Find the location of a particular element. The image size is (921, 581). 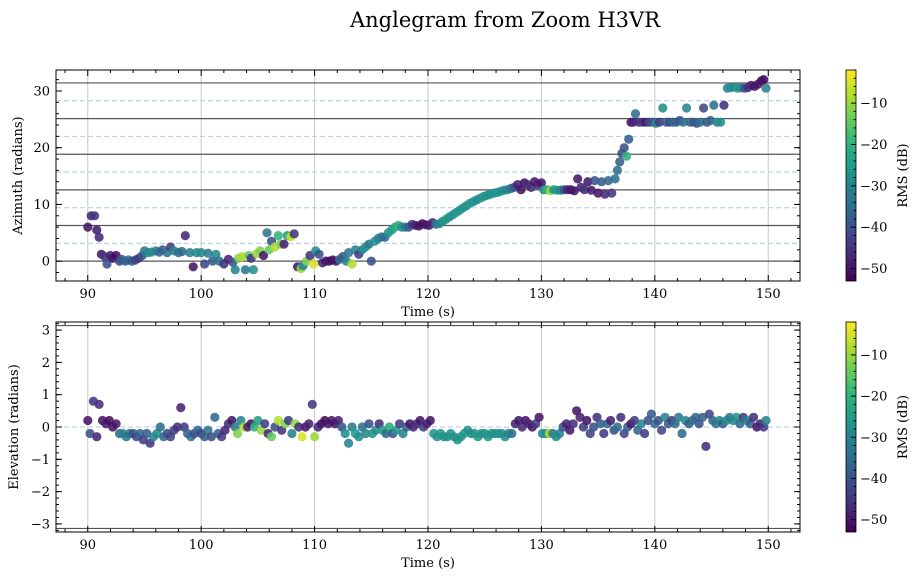

colorbar-tick-label: −50 is located at coordinates (873, 269).